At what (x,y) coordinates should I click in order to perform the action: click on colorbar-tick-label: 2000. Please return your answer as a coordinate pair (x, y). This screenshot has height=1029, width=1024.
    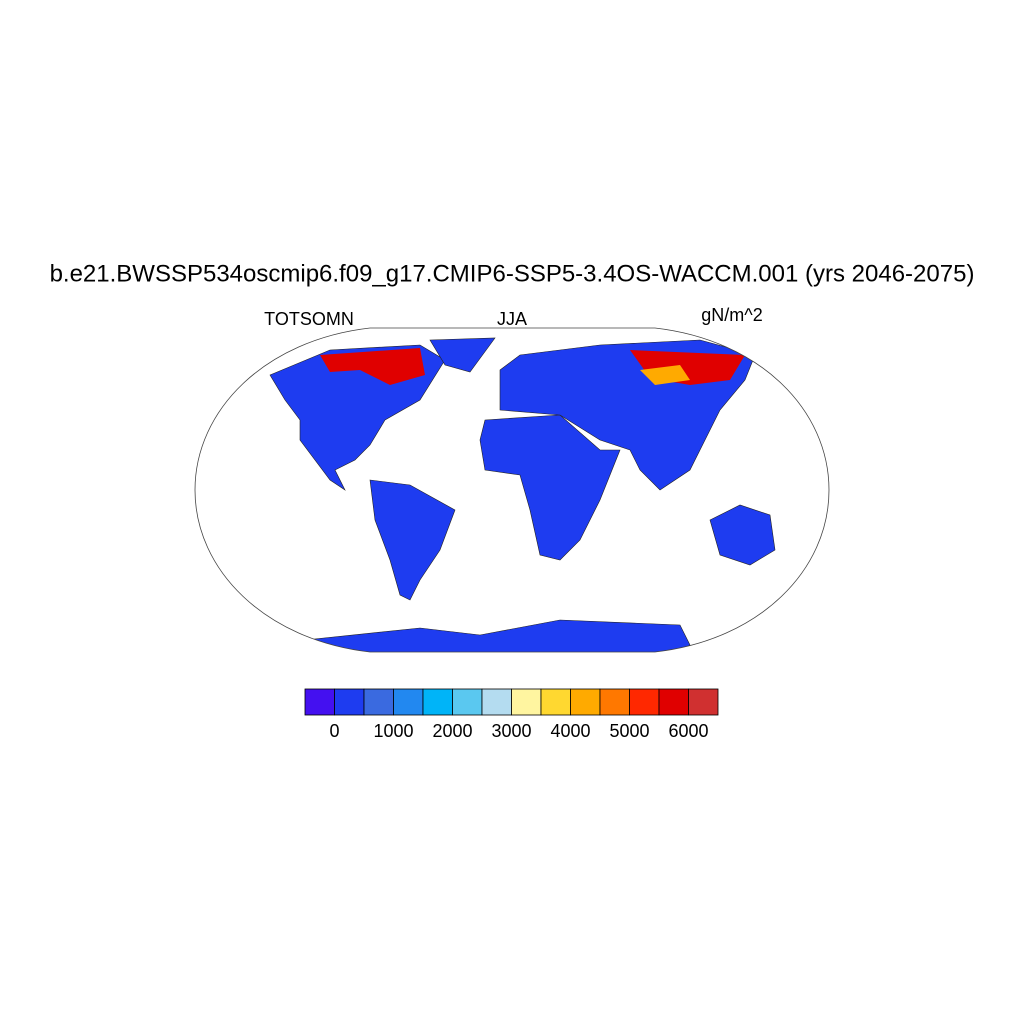
    Looking at the image, I should click on (452, 731).